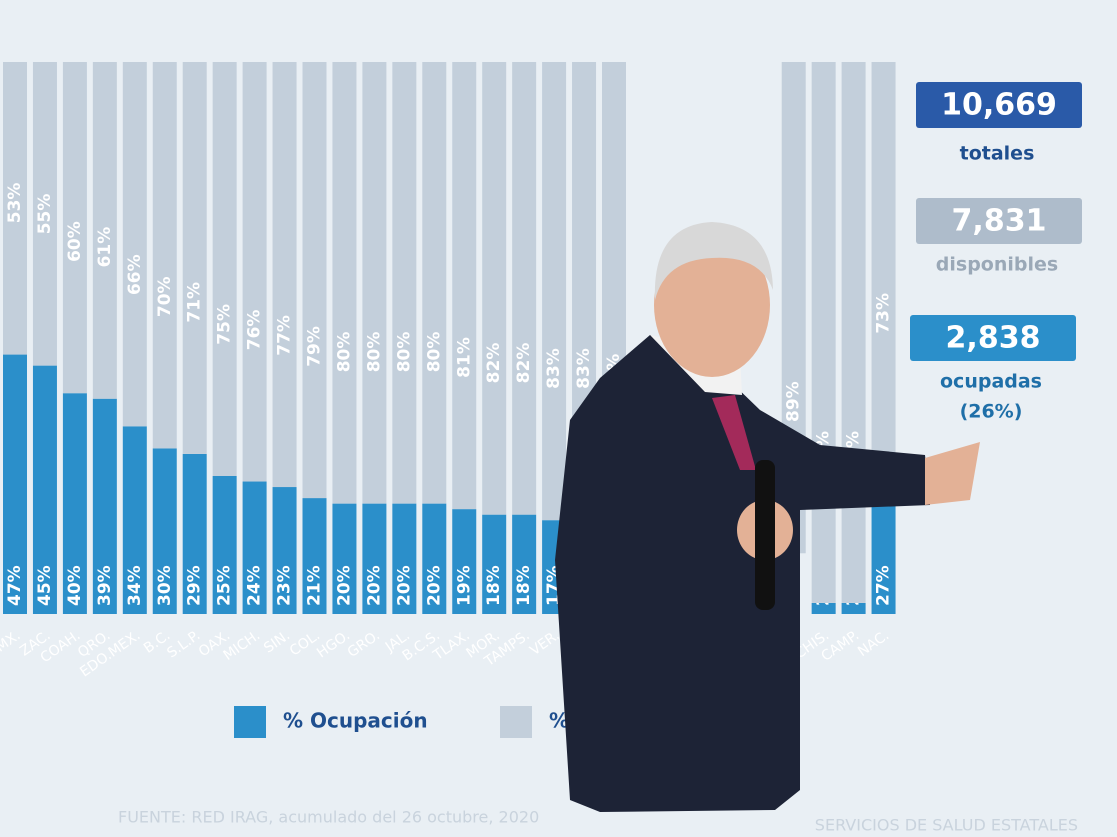 Image resolution: width=1117 pixels, height=837 pixels. What do you see at coordinates (991, 412) in the screenshot?
I see `occupied-pct: (26%)` at bounding box center [991, 412].